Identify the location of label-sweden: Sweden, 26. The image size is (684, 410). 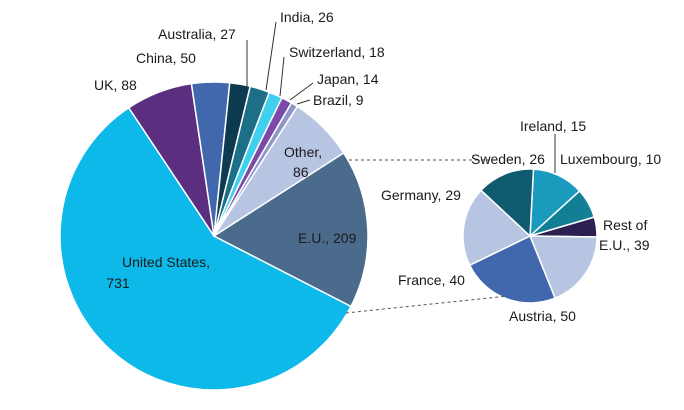
(508, 159).